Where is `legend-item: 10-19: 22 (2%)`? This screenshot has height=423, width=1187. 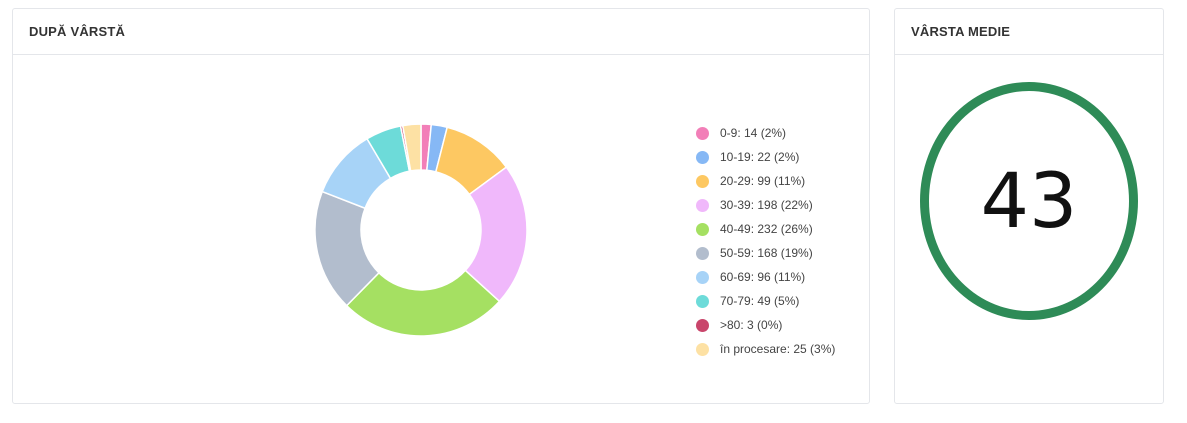 legend-item: 10-19: 22 (2%) is located at coordinates (765, 157).